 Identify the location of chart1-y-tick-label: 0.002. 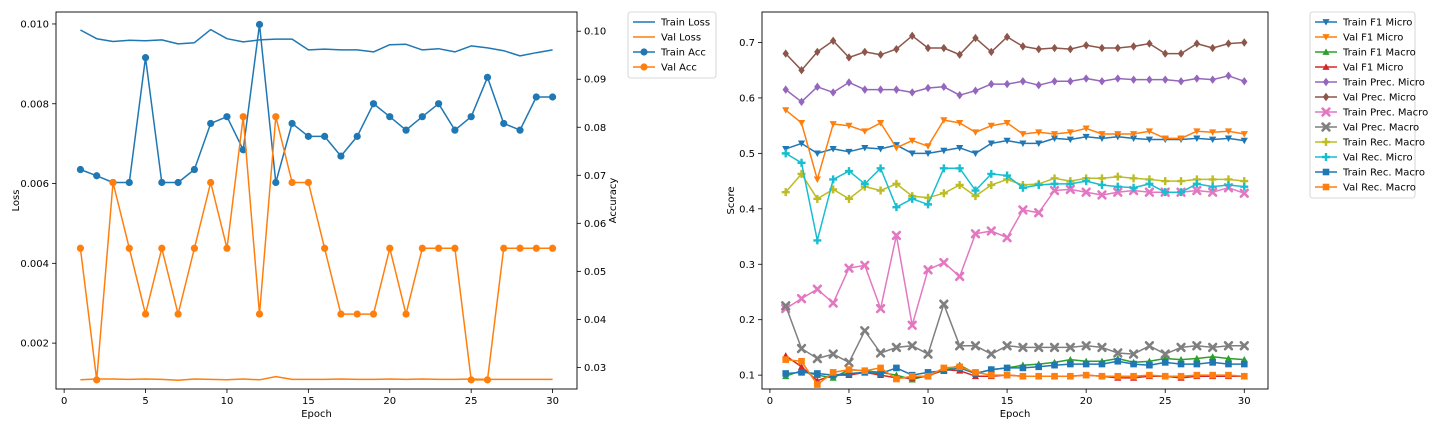
(34, 344).